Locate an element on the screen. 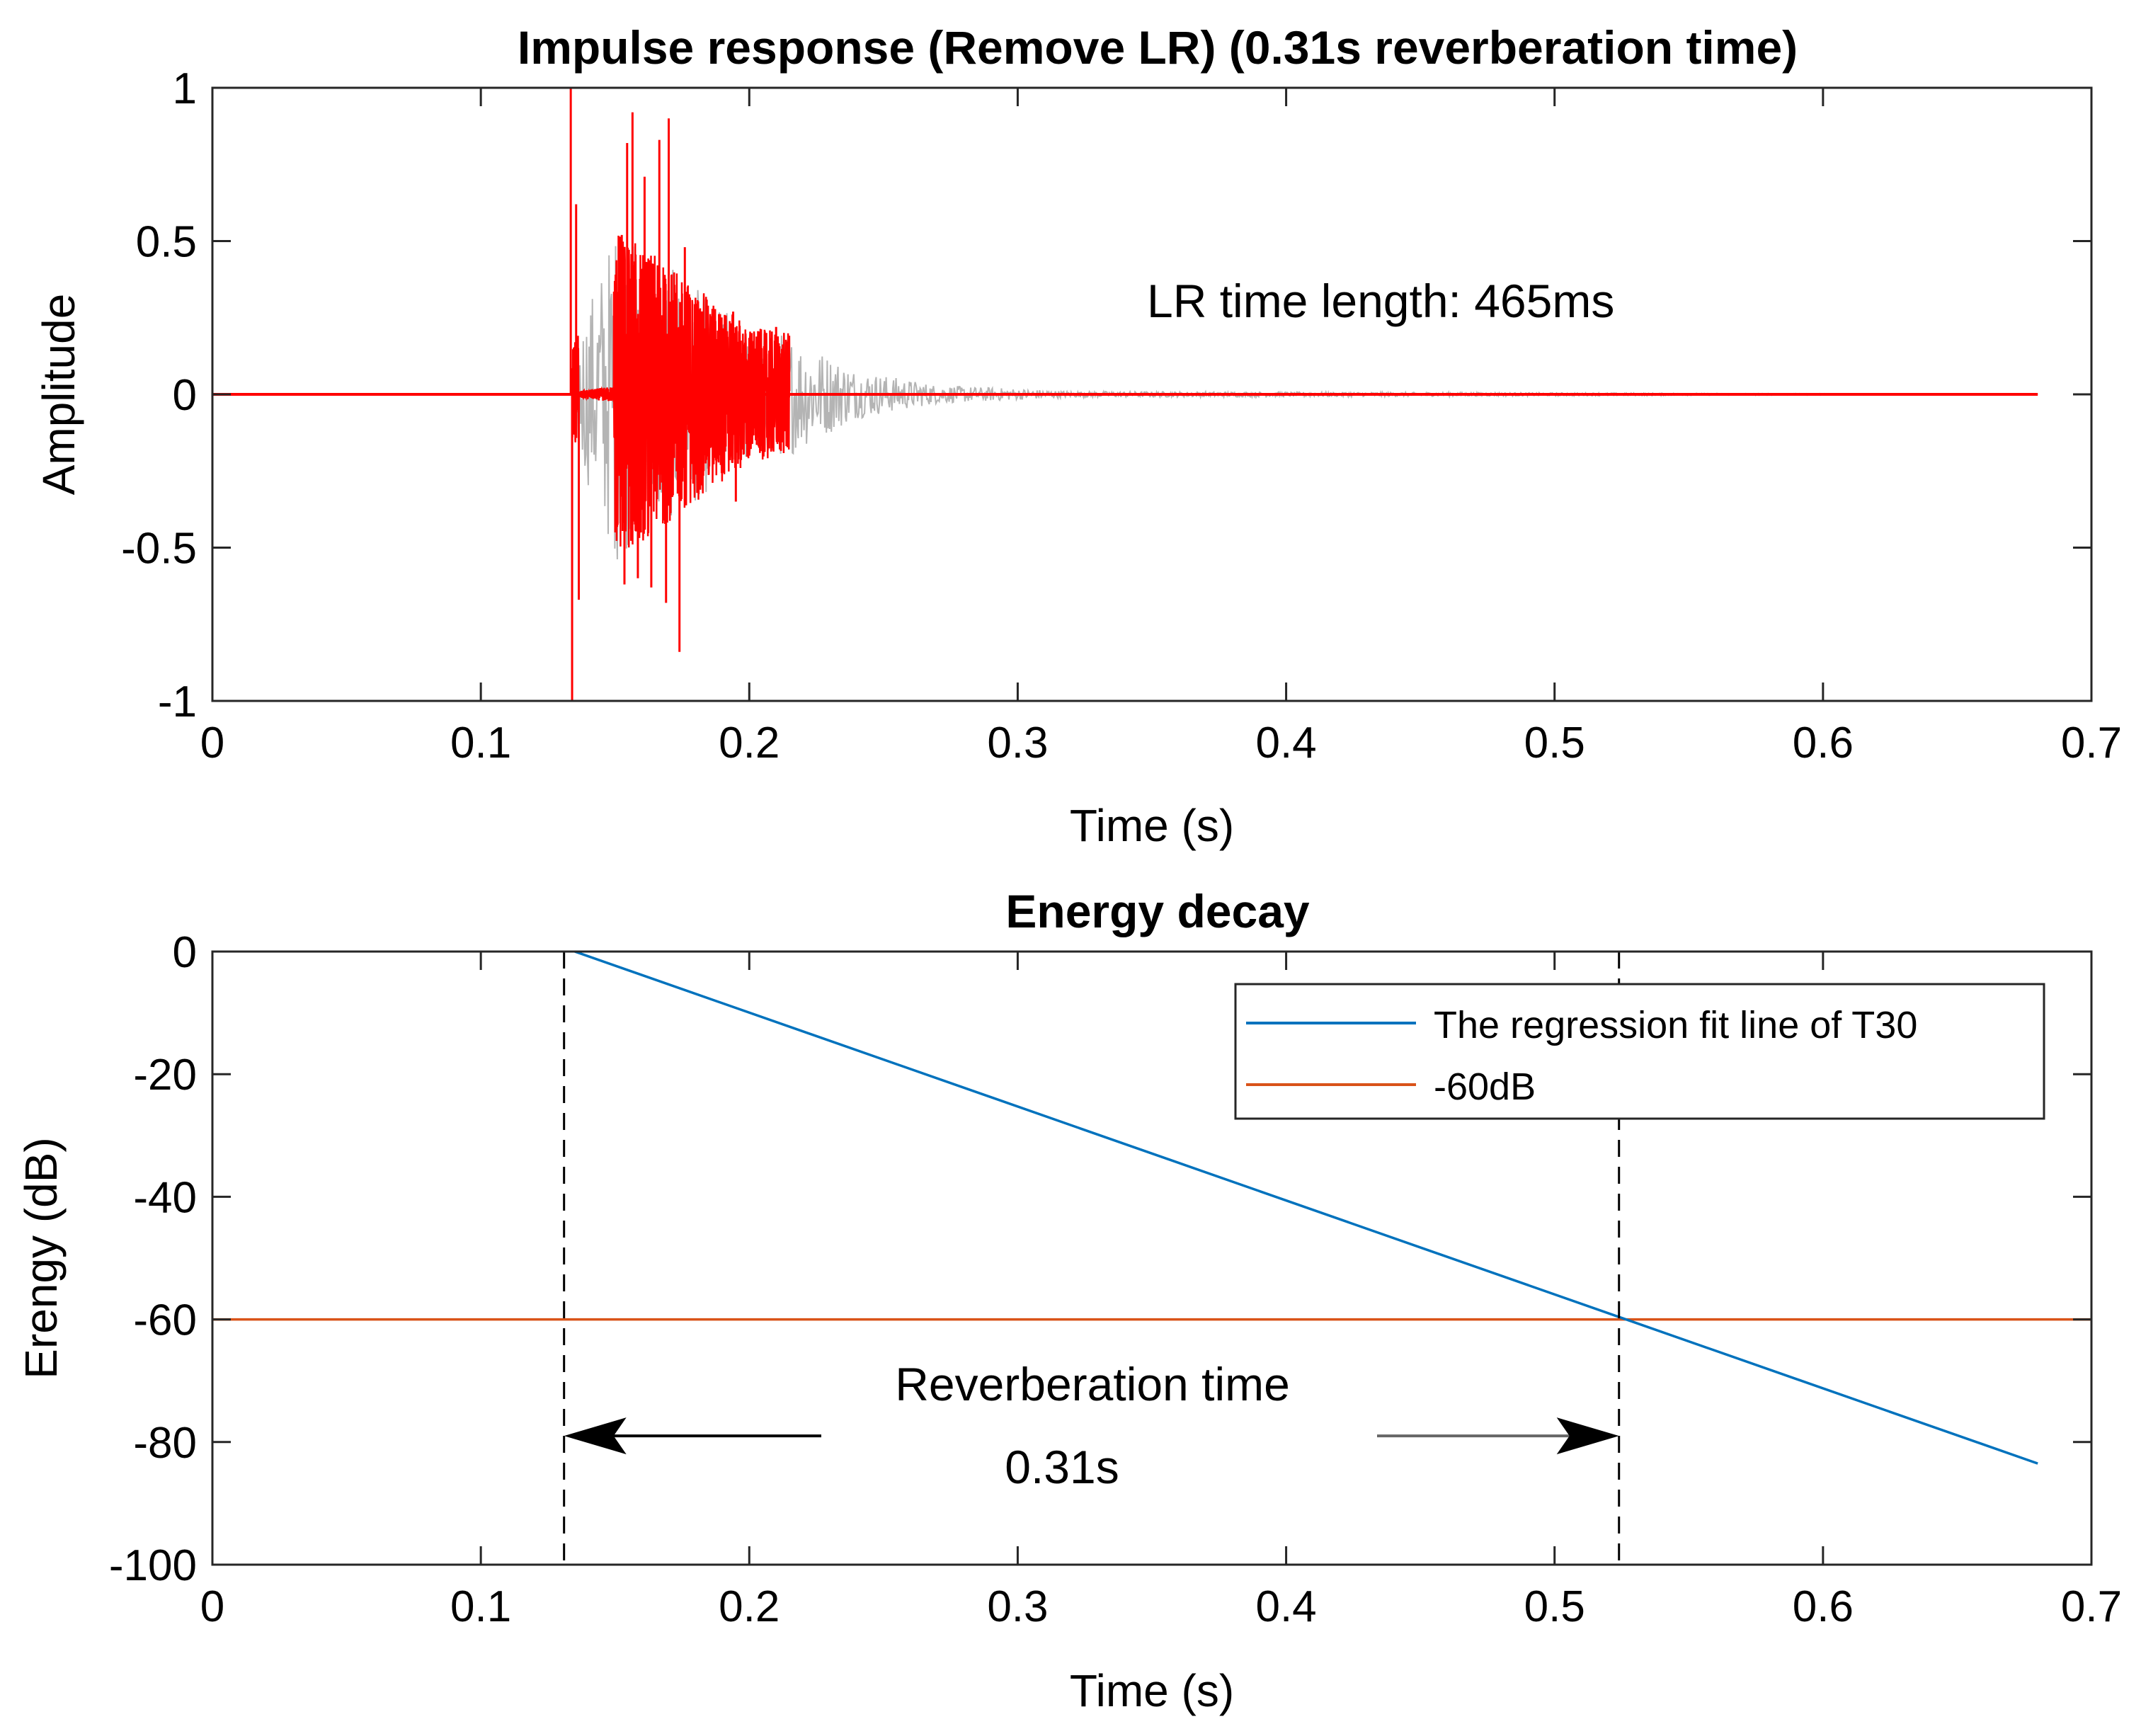 The width and height of the screenshot is (2141, 1736). energy-y-tick-label: -40 is located at coordinates (165, 1198).